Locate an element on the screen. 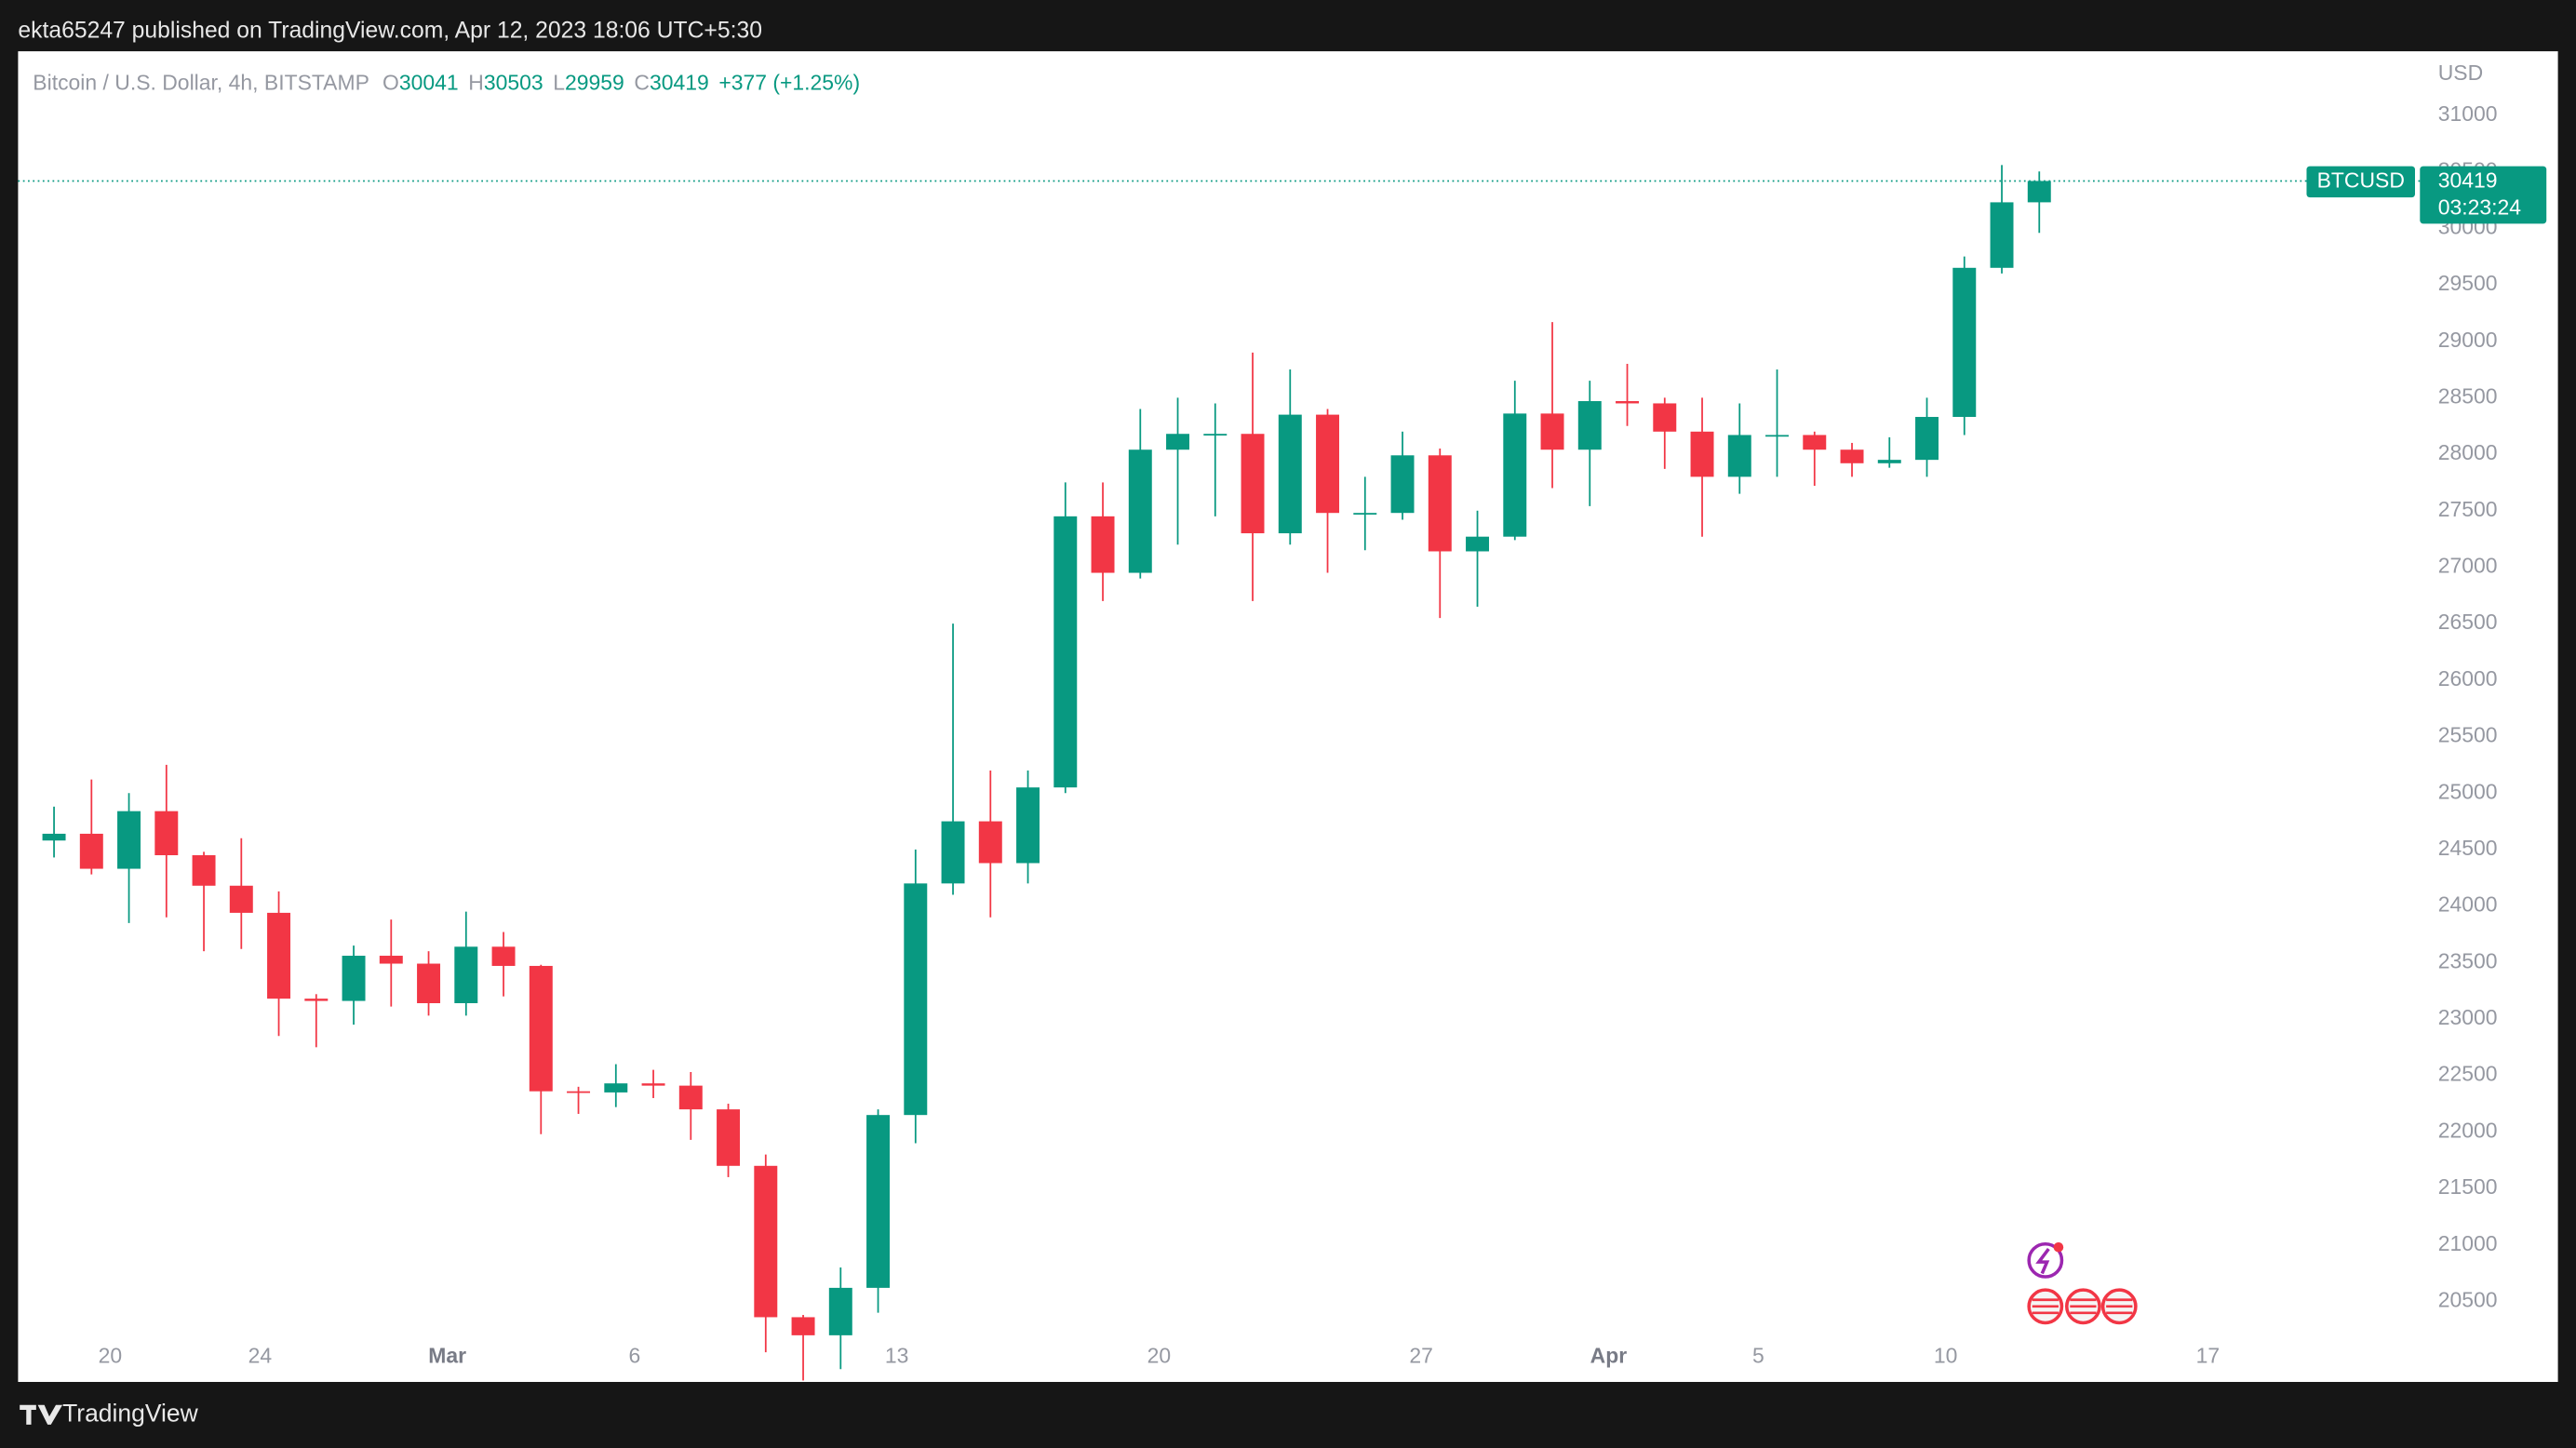 The image size is (2576, 1448). y-tick-label: 29500 is located at coordinates (2468, 283).